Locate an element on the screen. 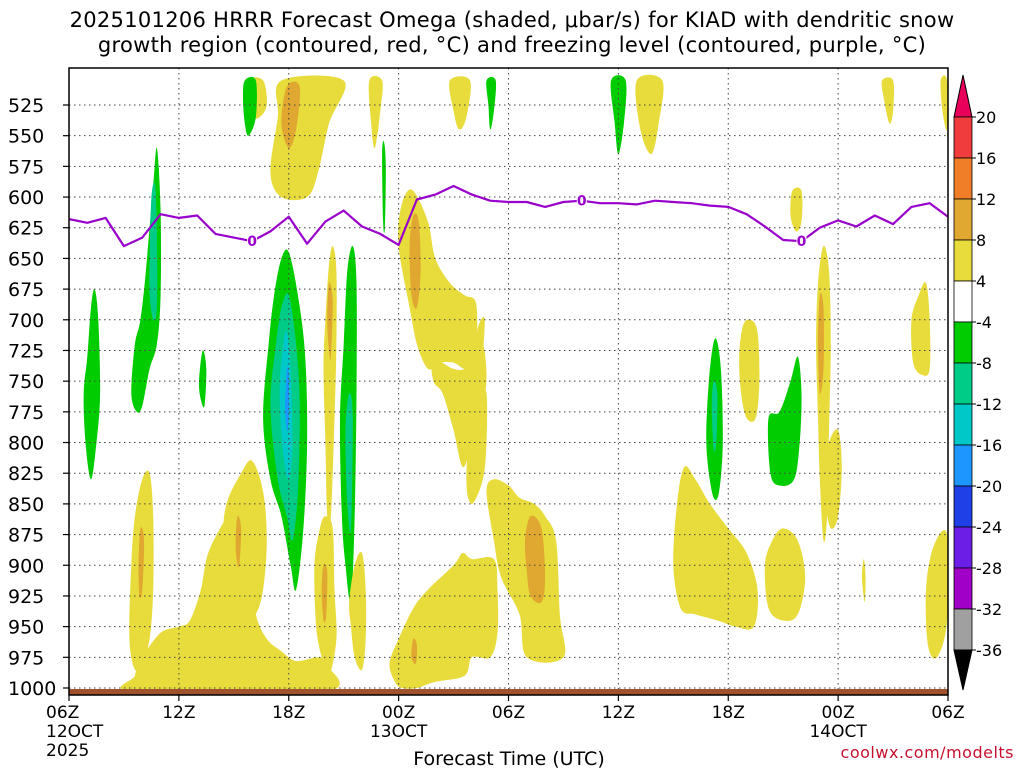 This screenshot has height=768, width=1024. omega-yellow-t37 is located at coordinates (749, 370).